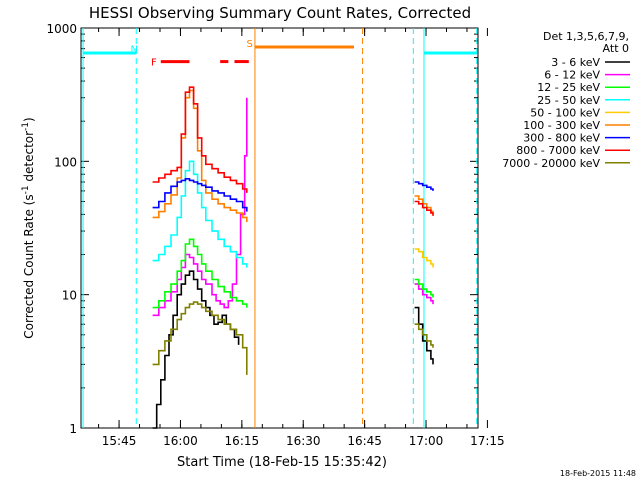  Describe the element at coordinates (568, 100) in the screenshot. I see `legend-label: 25 - 50 keV` at that location.